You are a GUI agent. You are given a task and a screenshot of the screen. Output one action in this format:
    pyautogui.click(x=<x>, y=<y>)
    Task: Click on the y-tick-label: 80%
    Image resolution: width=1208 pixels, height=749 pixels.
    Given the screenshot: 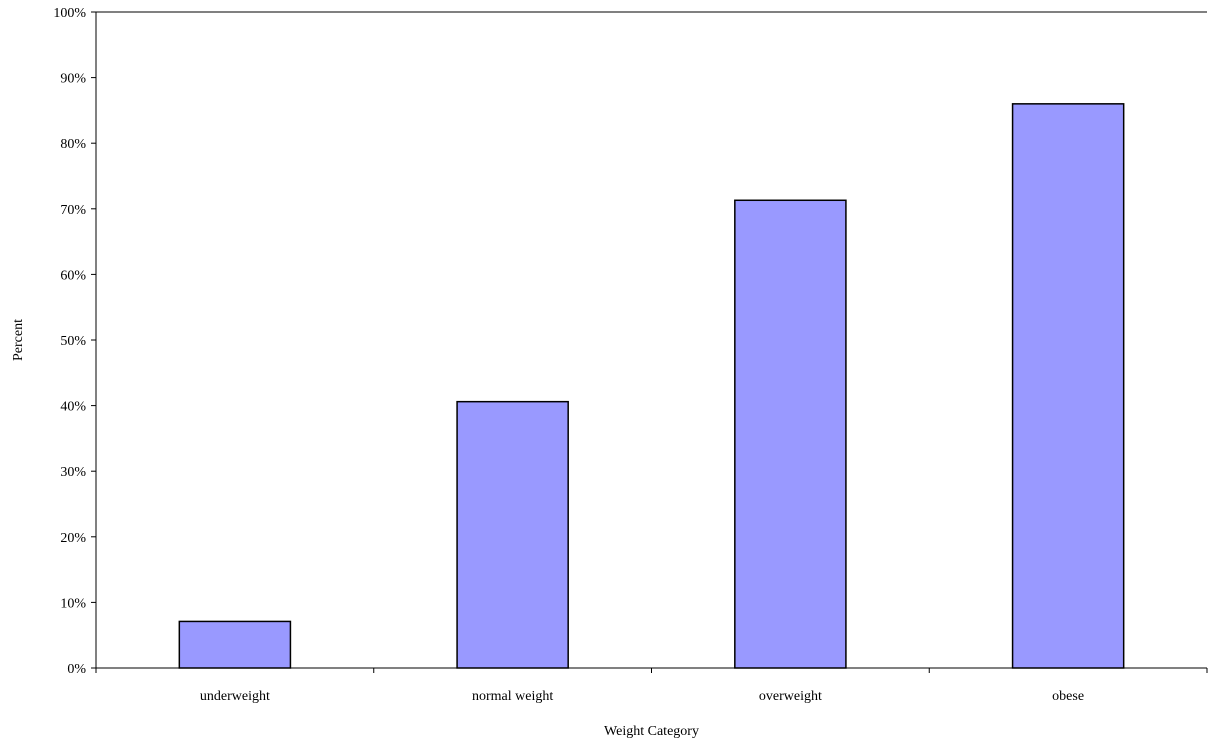 What is the action you would take?
    pyautogui.click(x=73, y=144)
    